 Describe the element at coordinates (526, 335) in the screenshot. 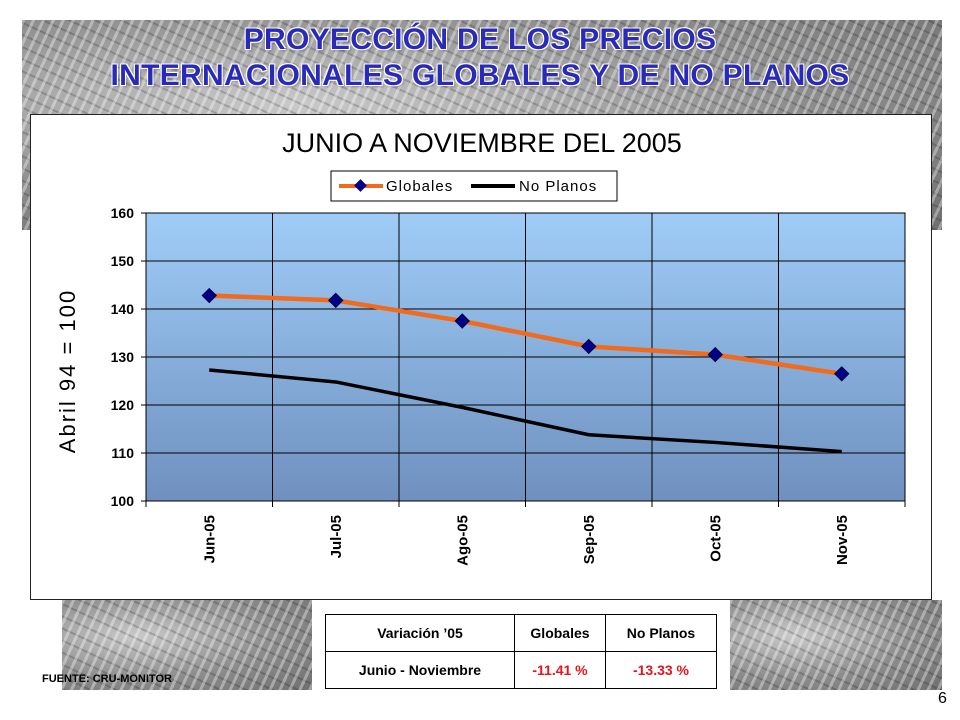

I see `series-line-globales` at that location.